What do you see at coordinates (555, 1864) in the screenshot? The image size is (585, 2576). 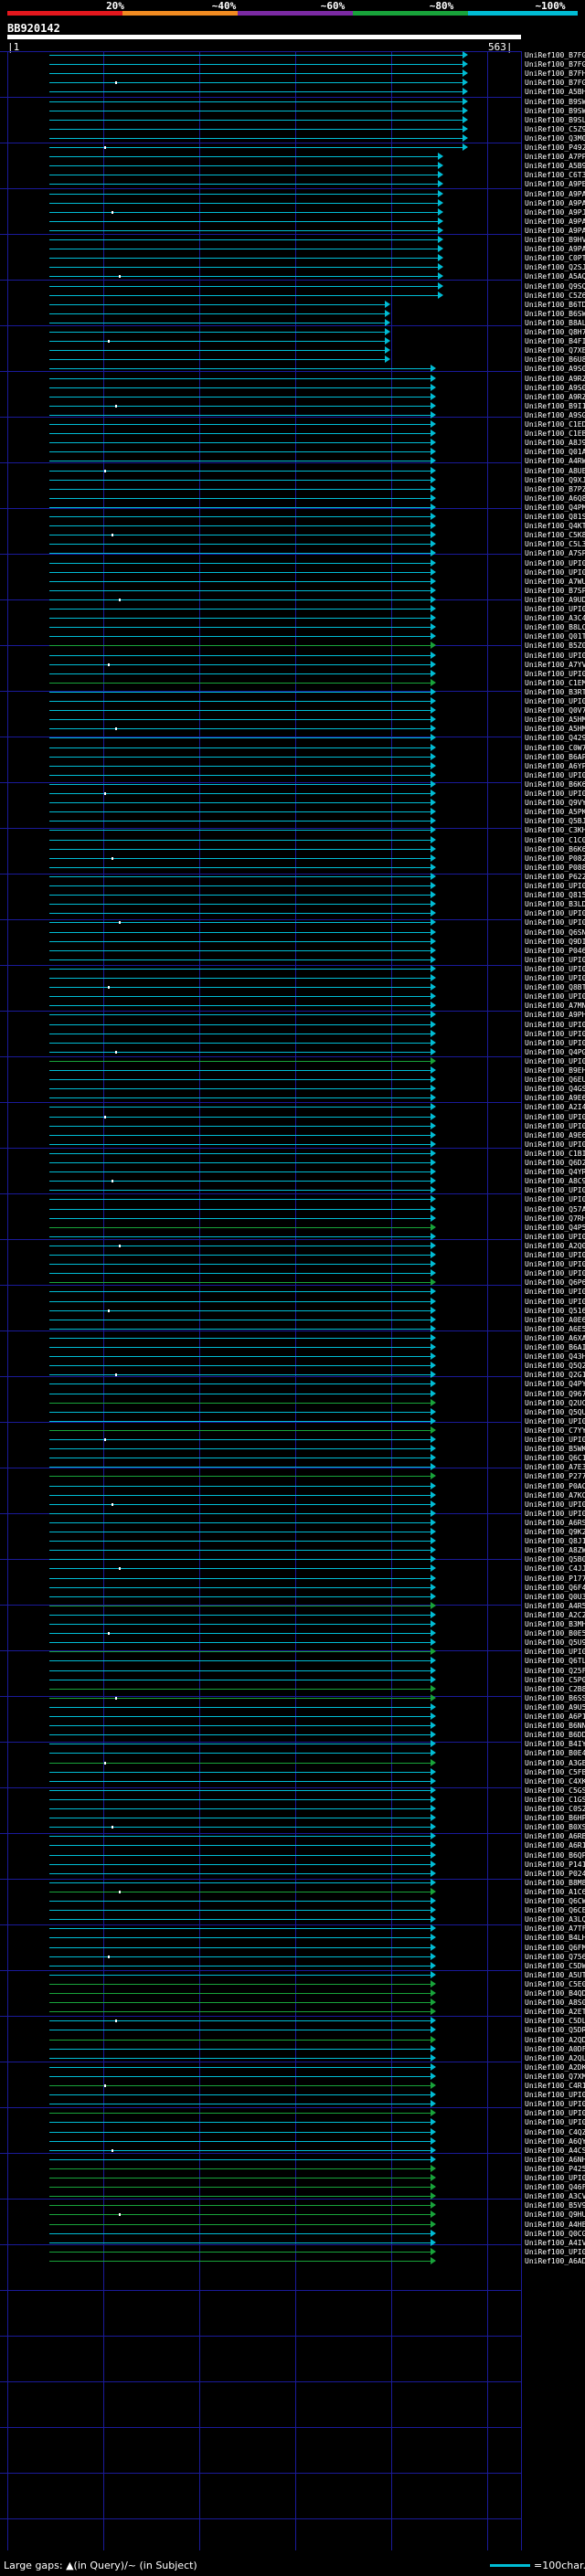 I see `hit-label: UniRef100_P14127` at bounding box center [555, 1864].